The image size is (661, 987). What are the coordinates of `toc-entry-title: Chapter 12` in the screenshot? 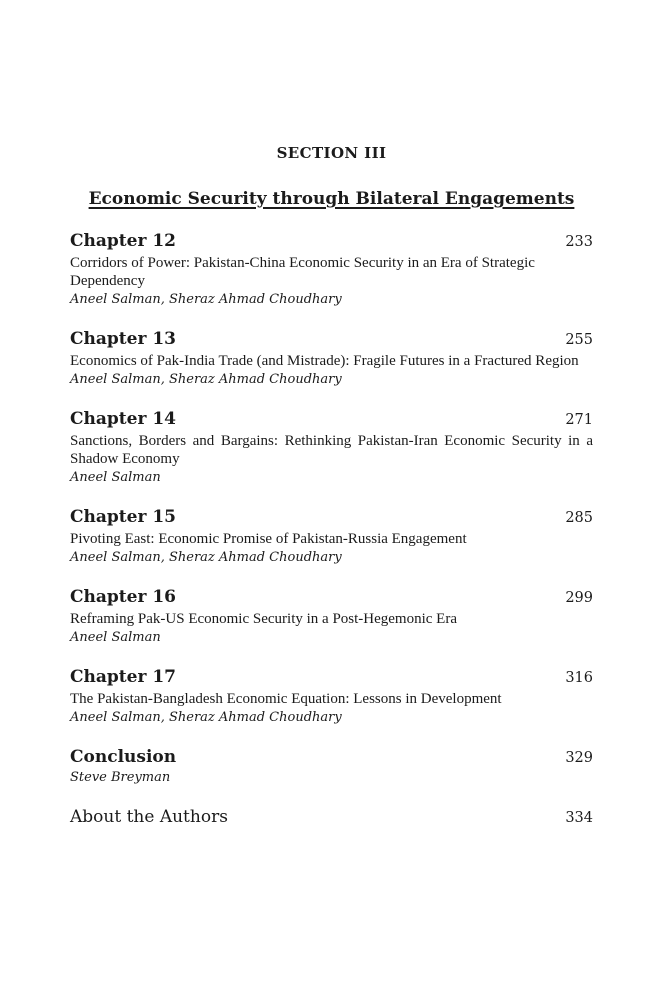 It's located at (123, 241).